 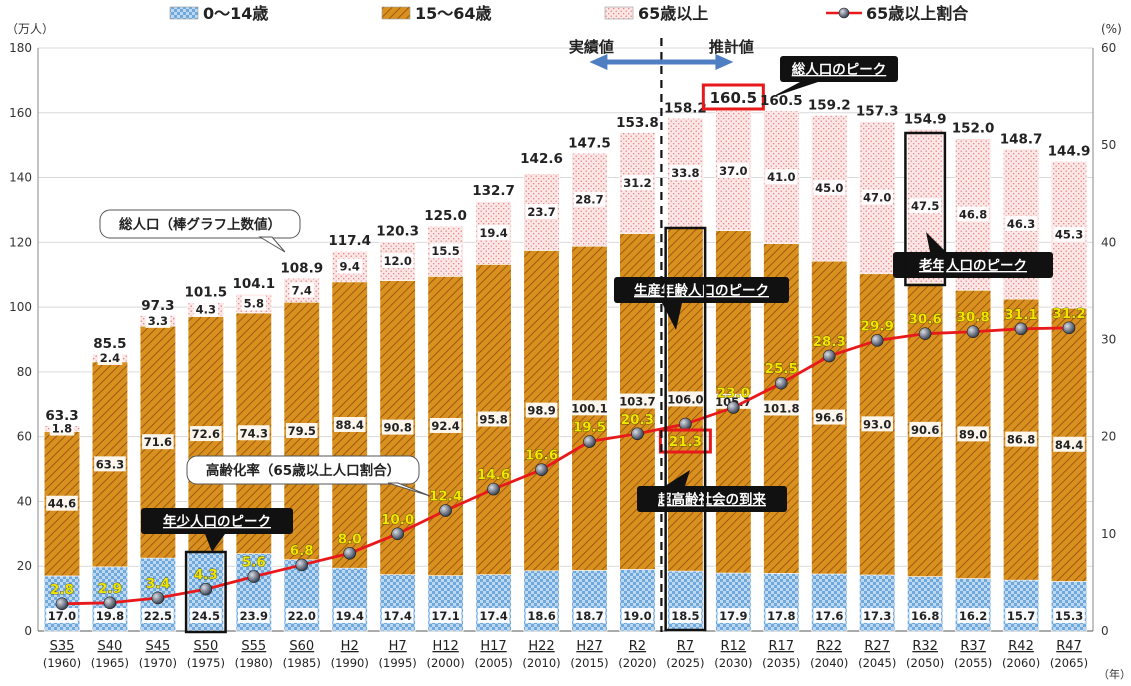 What do you see at coordinates (541, 663) in the screenshot?
I see `x-tick-year: (2010)` at bounding box center [541, 663].